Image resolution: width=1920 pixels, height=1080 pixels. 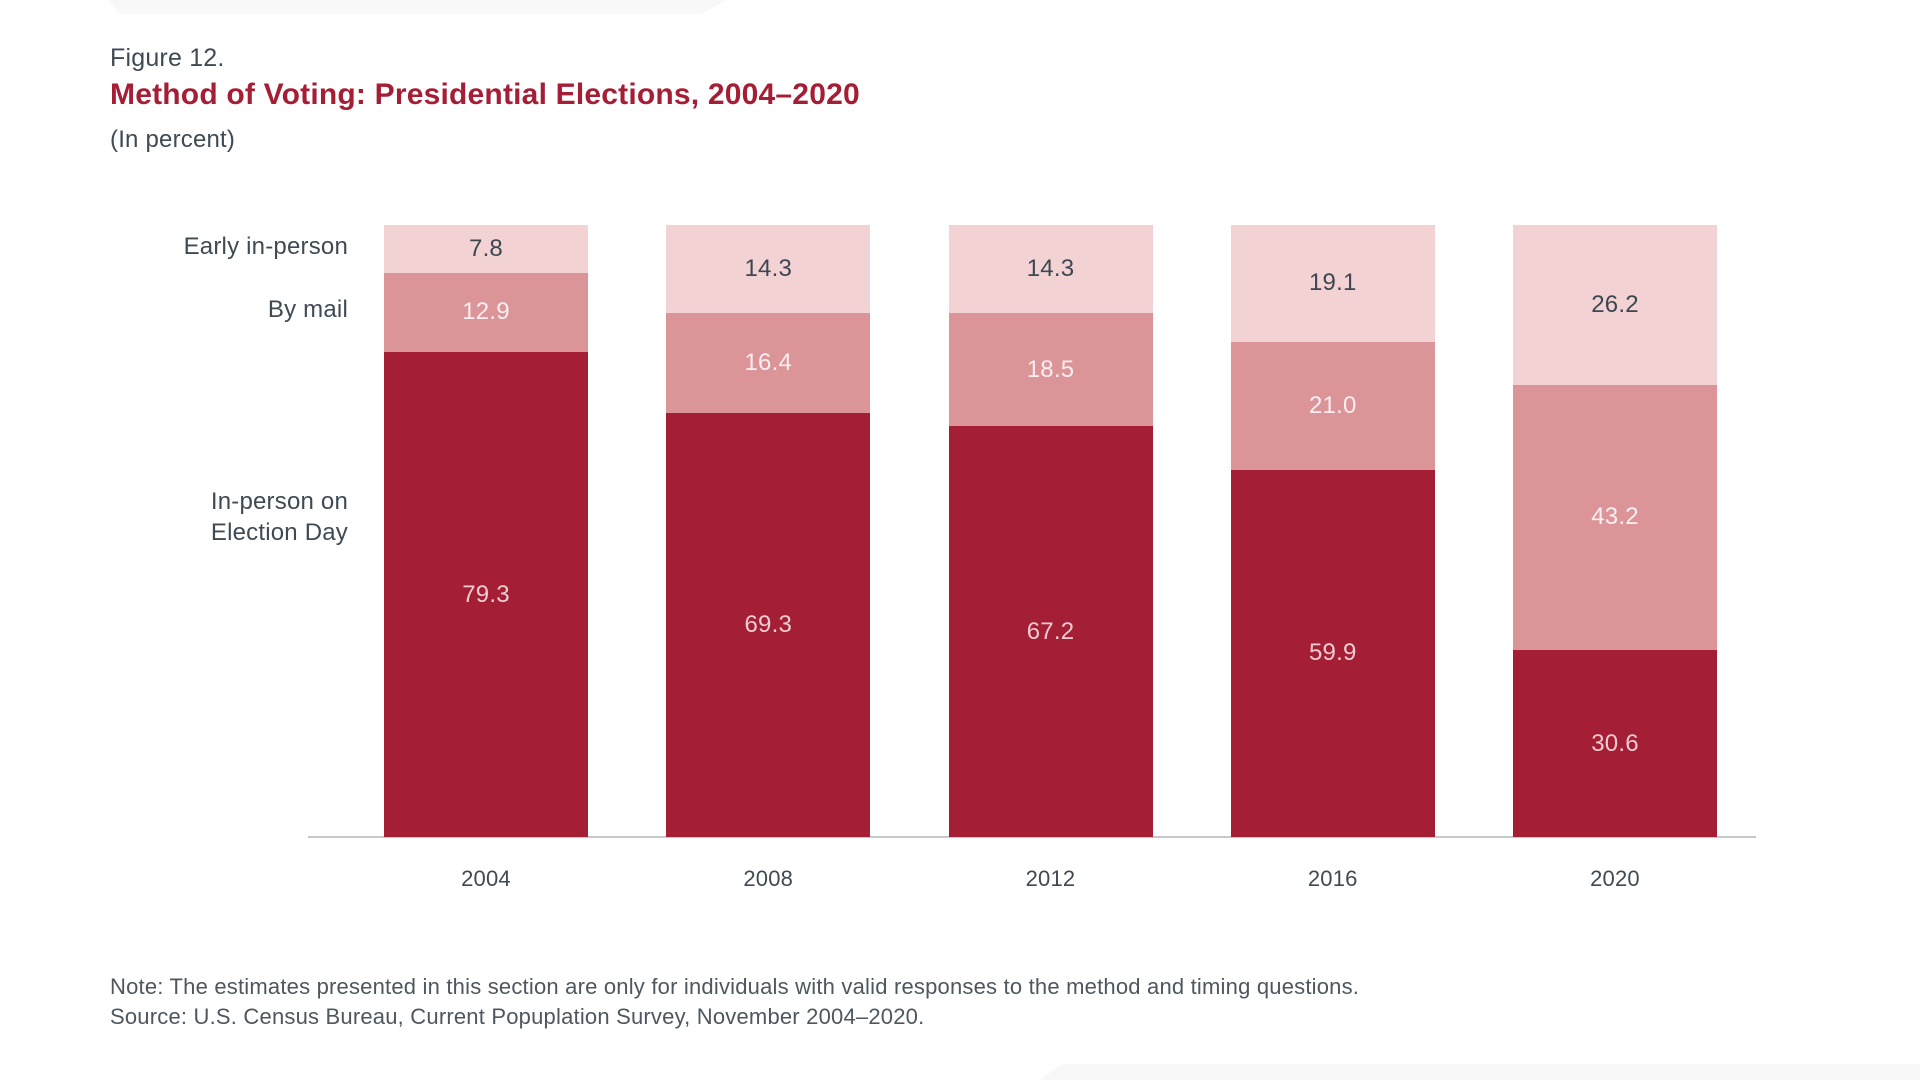 I want to click on value-label-2008-by-mail: 16.4, so click(x=768, y=362).